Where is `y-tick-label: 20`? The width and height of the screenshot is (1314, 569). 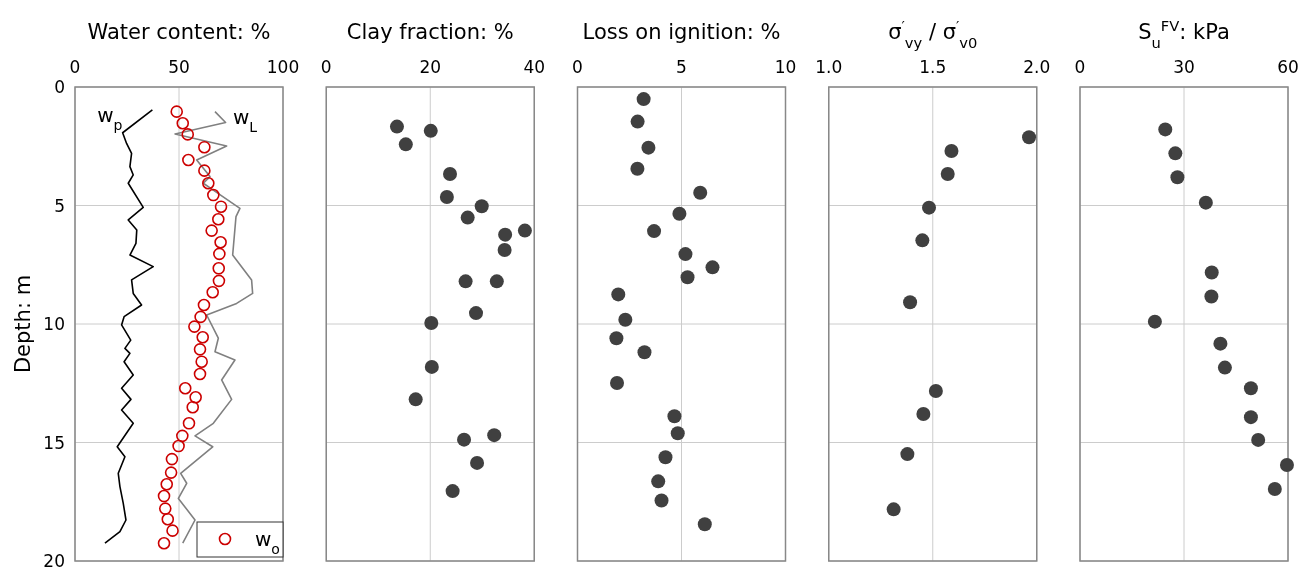 y-tick-label: 20 is located at coordinates (54, 560).